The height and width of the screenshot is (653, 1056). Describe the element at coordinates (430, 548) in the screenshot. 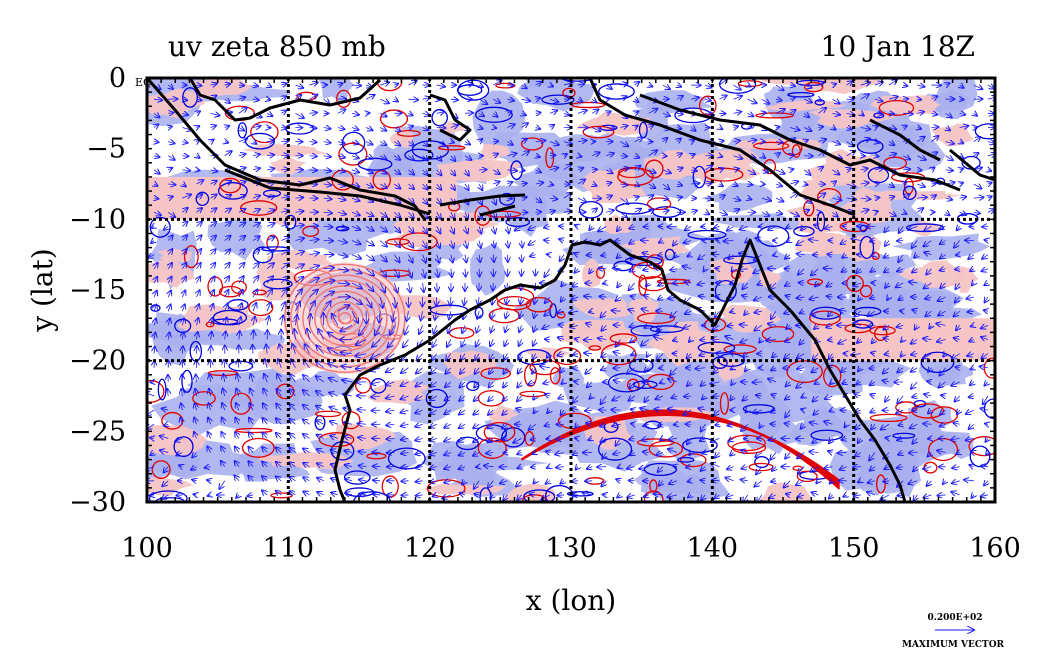

I see `x-tick-label: 120` at that location.